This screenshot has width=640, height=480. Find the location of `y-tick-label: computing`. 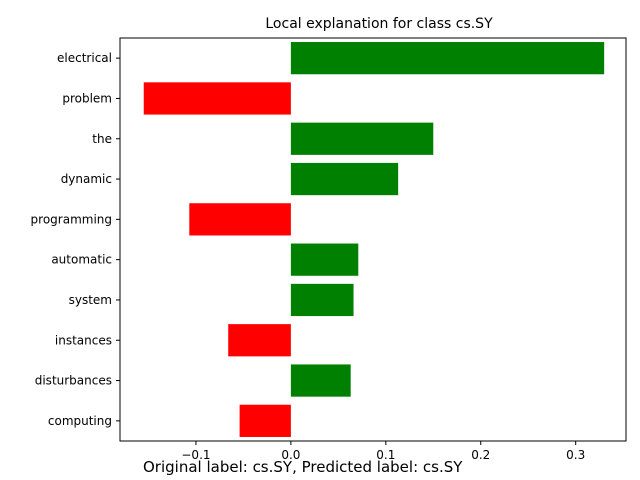

y-tick-label: computing is located at coordinates (80, 421).